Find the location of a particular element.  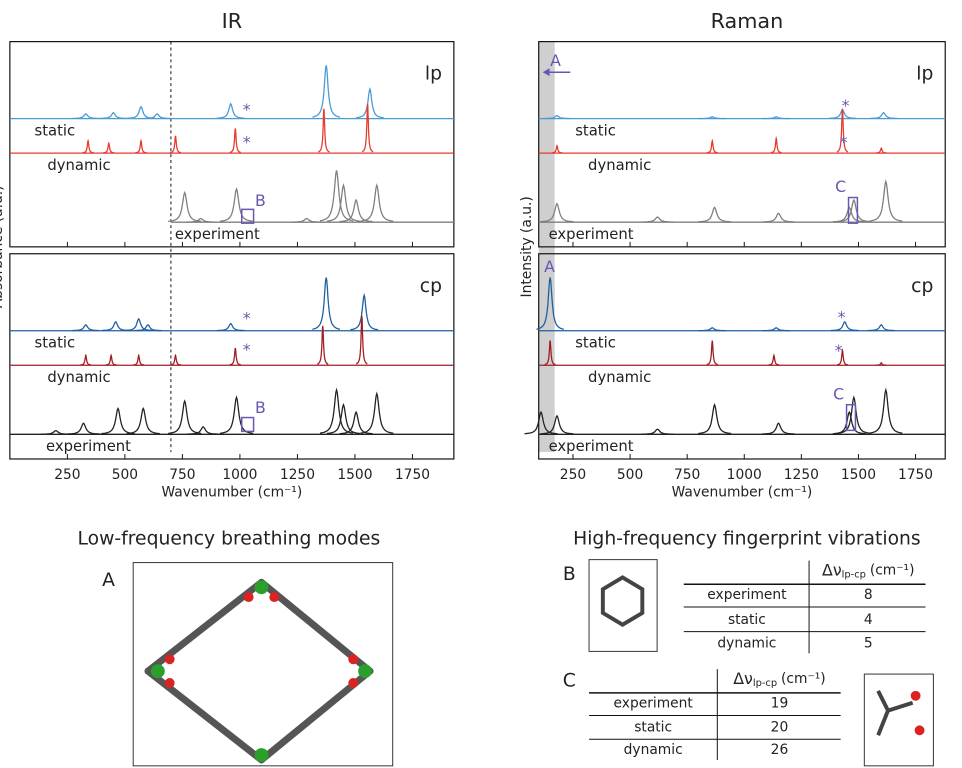

row-value: 20 is located at coordinates (780, 727).